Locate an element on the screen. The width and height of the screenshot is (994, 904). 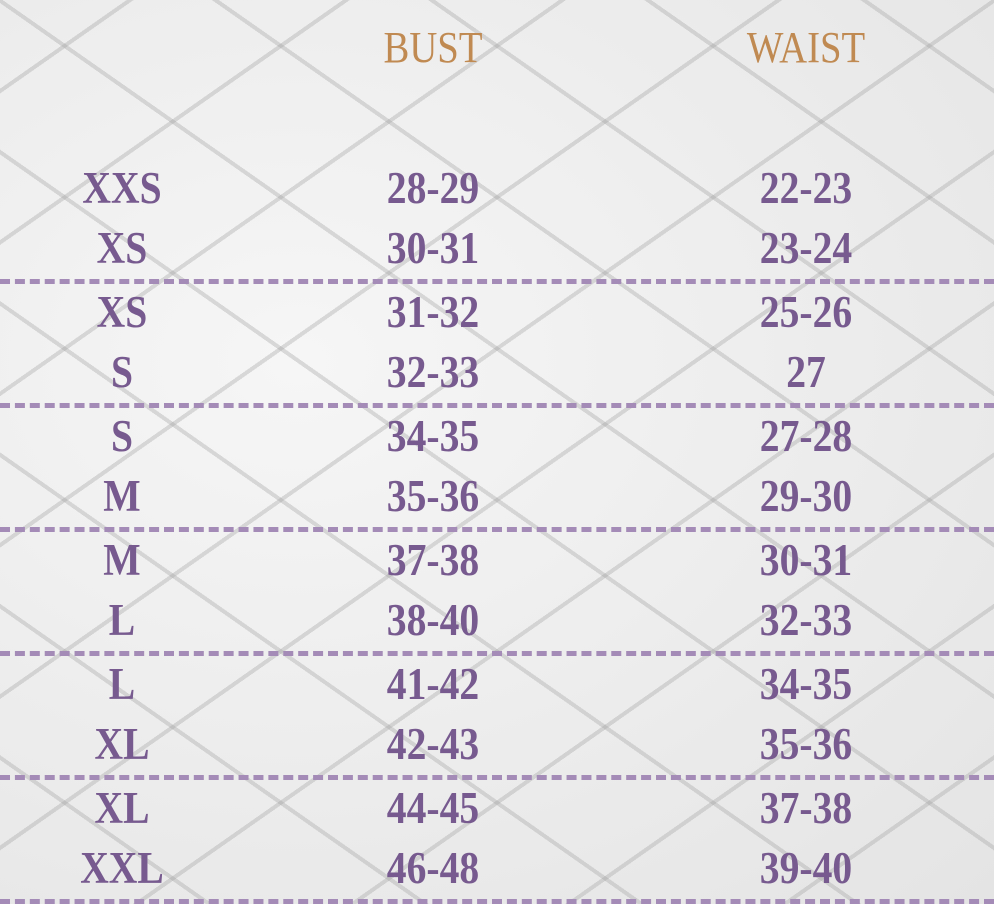
bust-cell: 34-35 is located at coordinates (433, 436).